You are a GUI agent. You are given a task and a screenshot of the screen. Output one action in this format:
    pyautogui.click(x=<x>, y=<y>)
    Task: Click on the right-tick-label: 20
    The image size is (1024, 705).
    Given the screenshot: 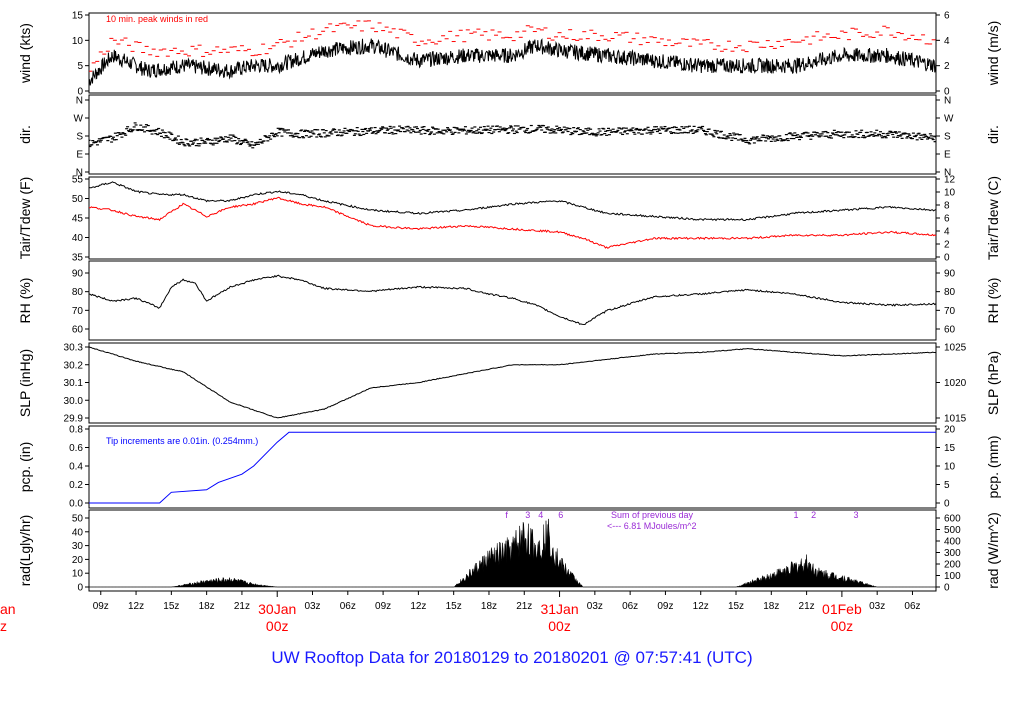 What is the action you would take?
    pyautogui.click(x=950, y=430)
    